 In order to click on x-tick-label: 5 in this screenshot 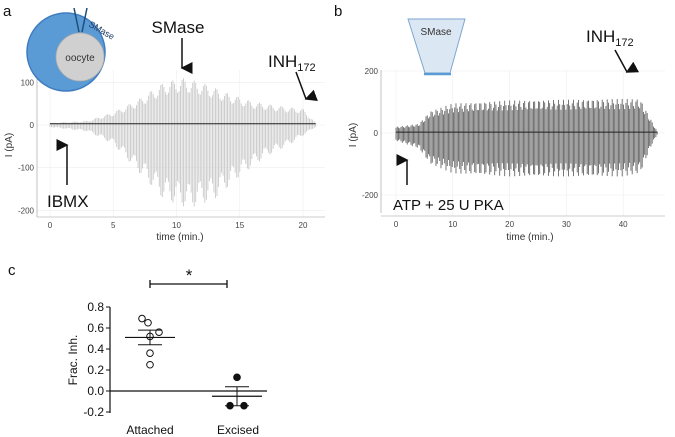, I will do `click(113, 225)`.